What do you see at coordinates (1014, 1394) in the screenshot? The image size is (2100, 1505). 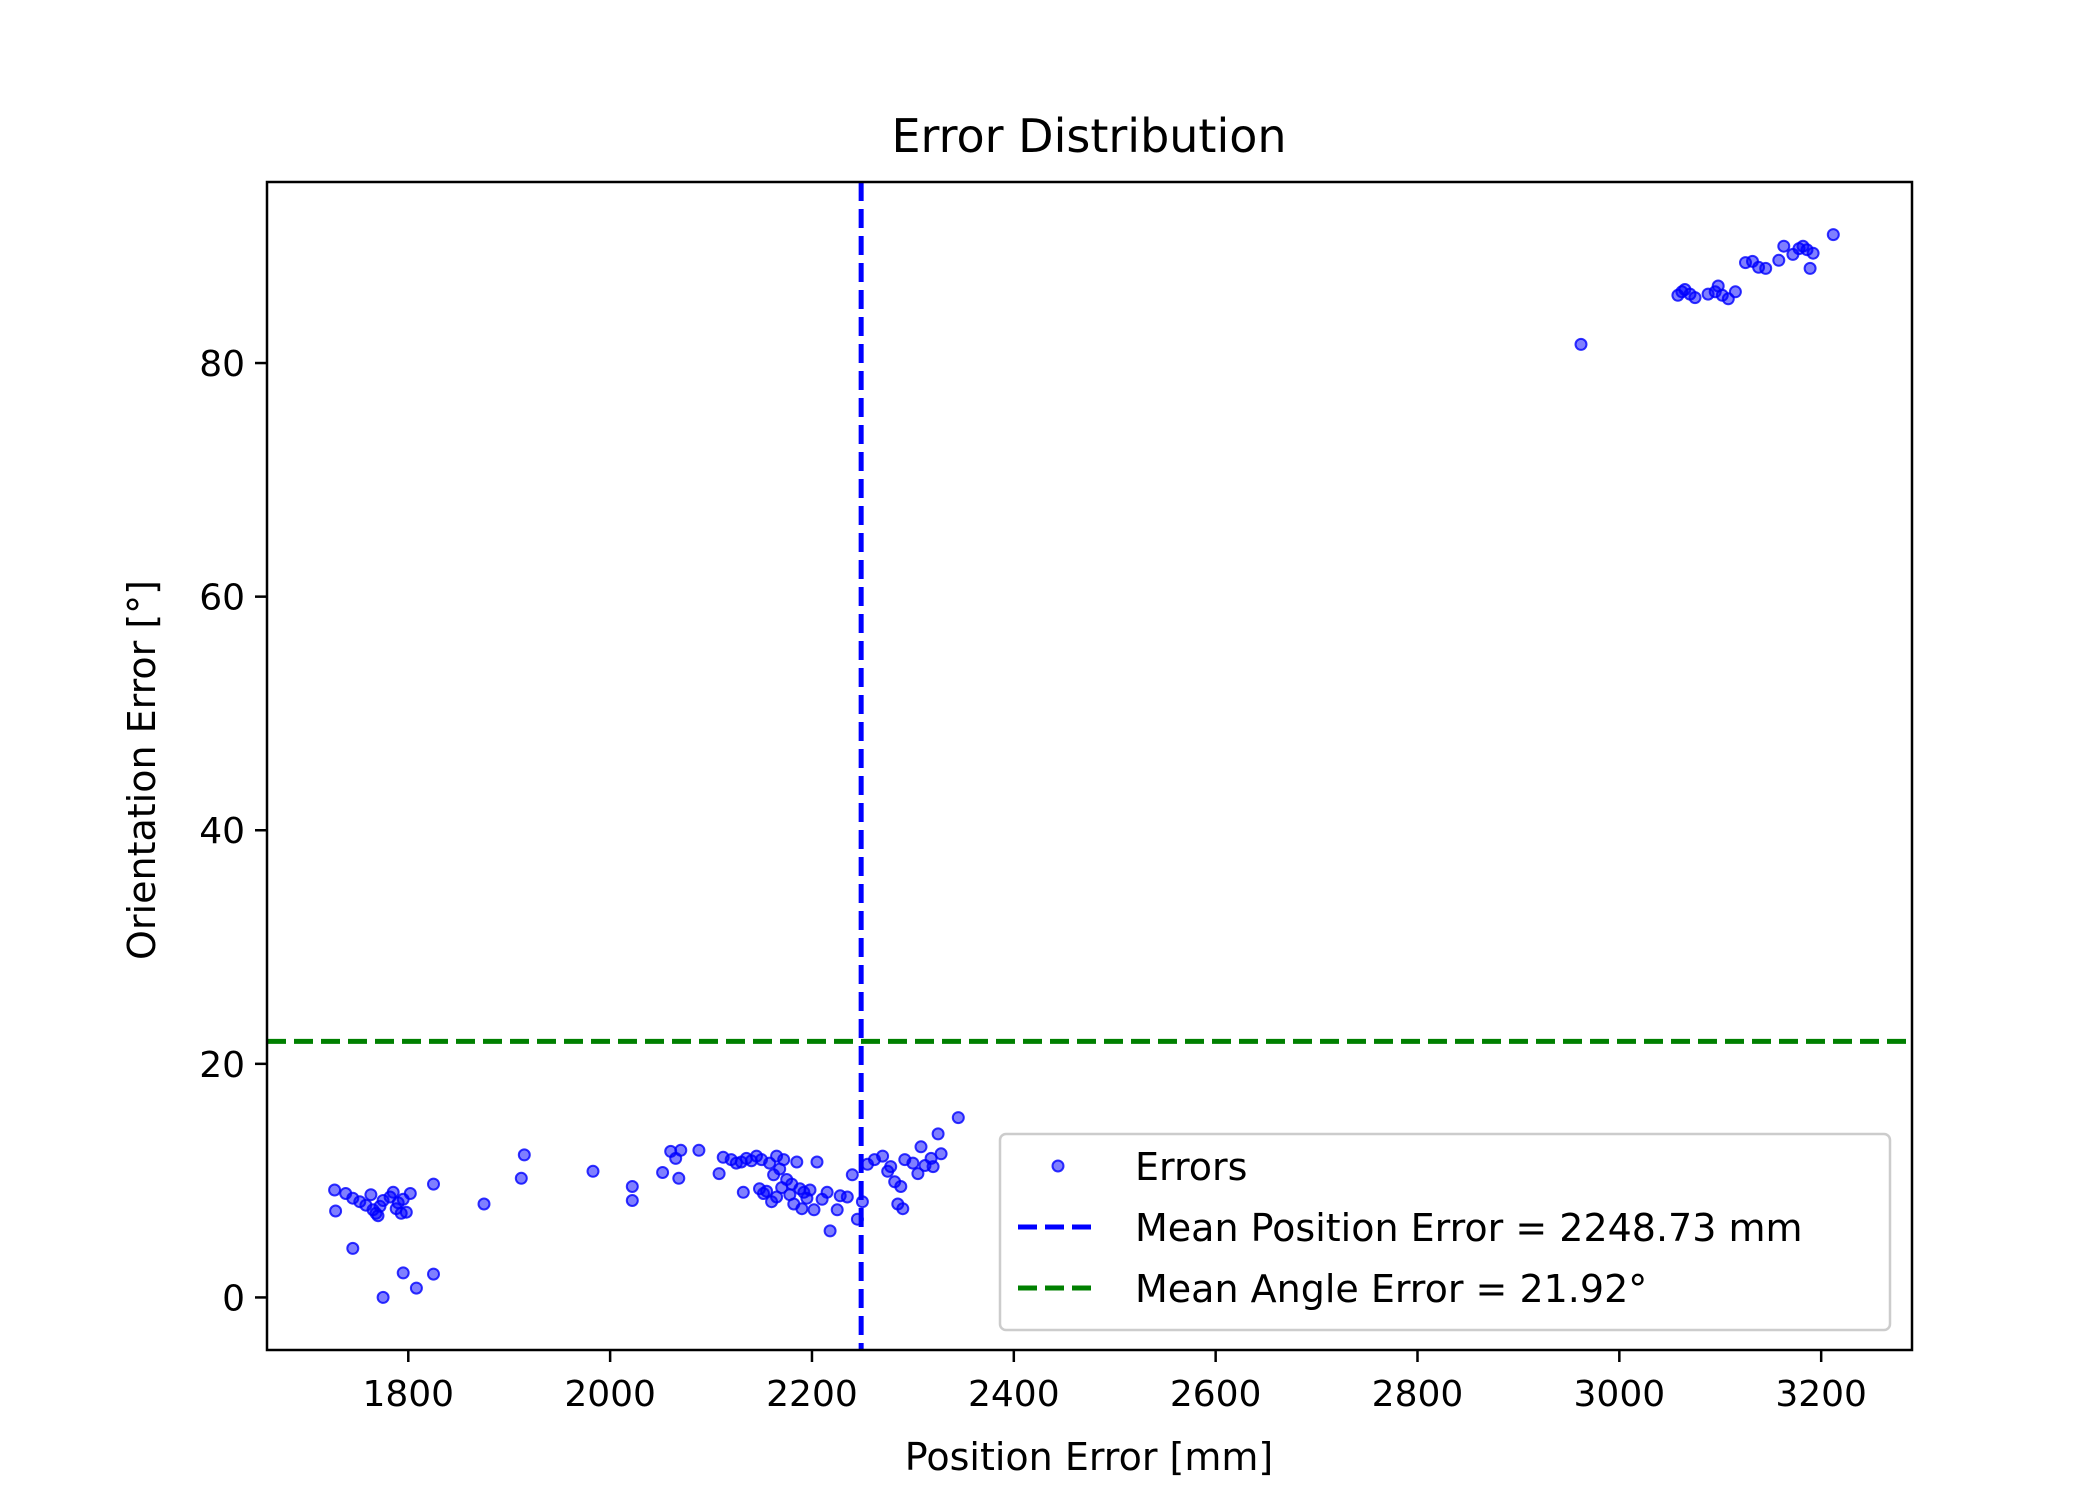 I see `x-tick-label: 2400` at bounding box center [1014, 1394].